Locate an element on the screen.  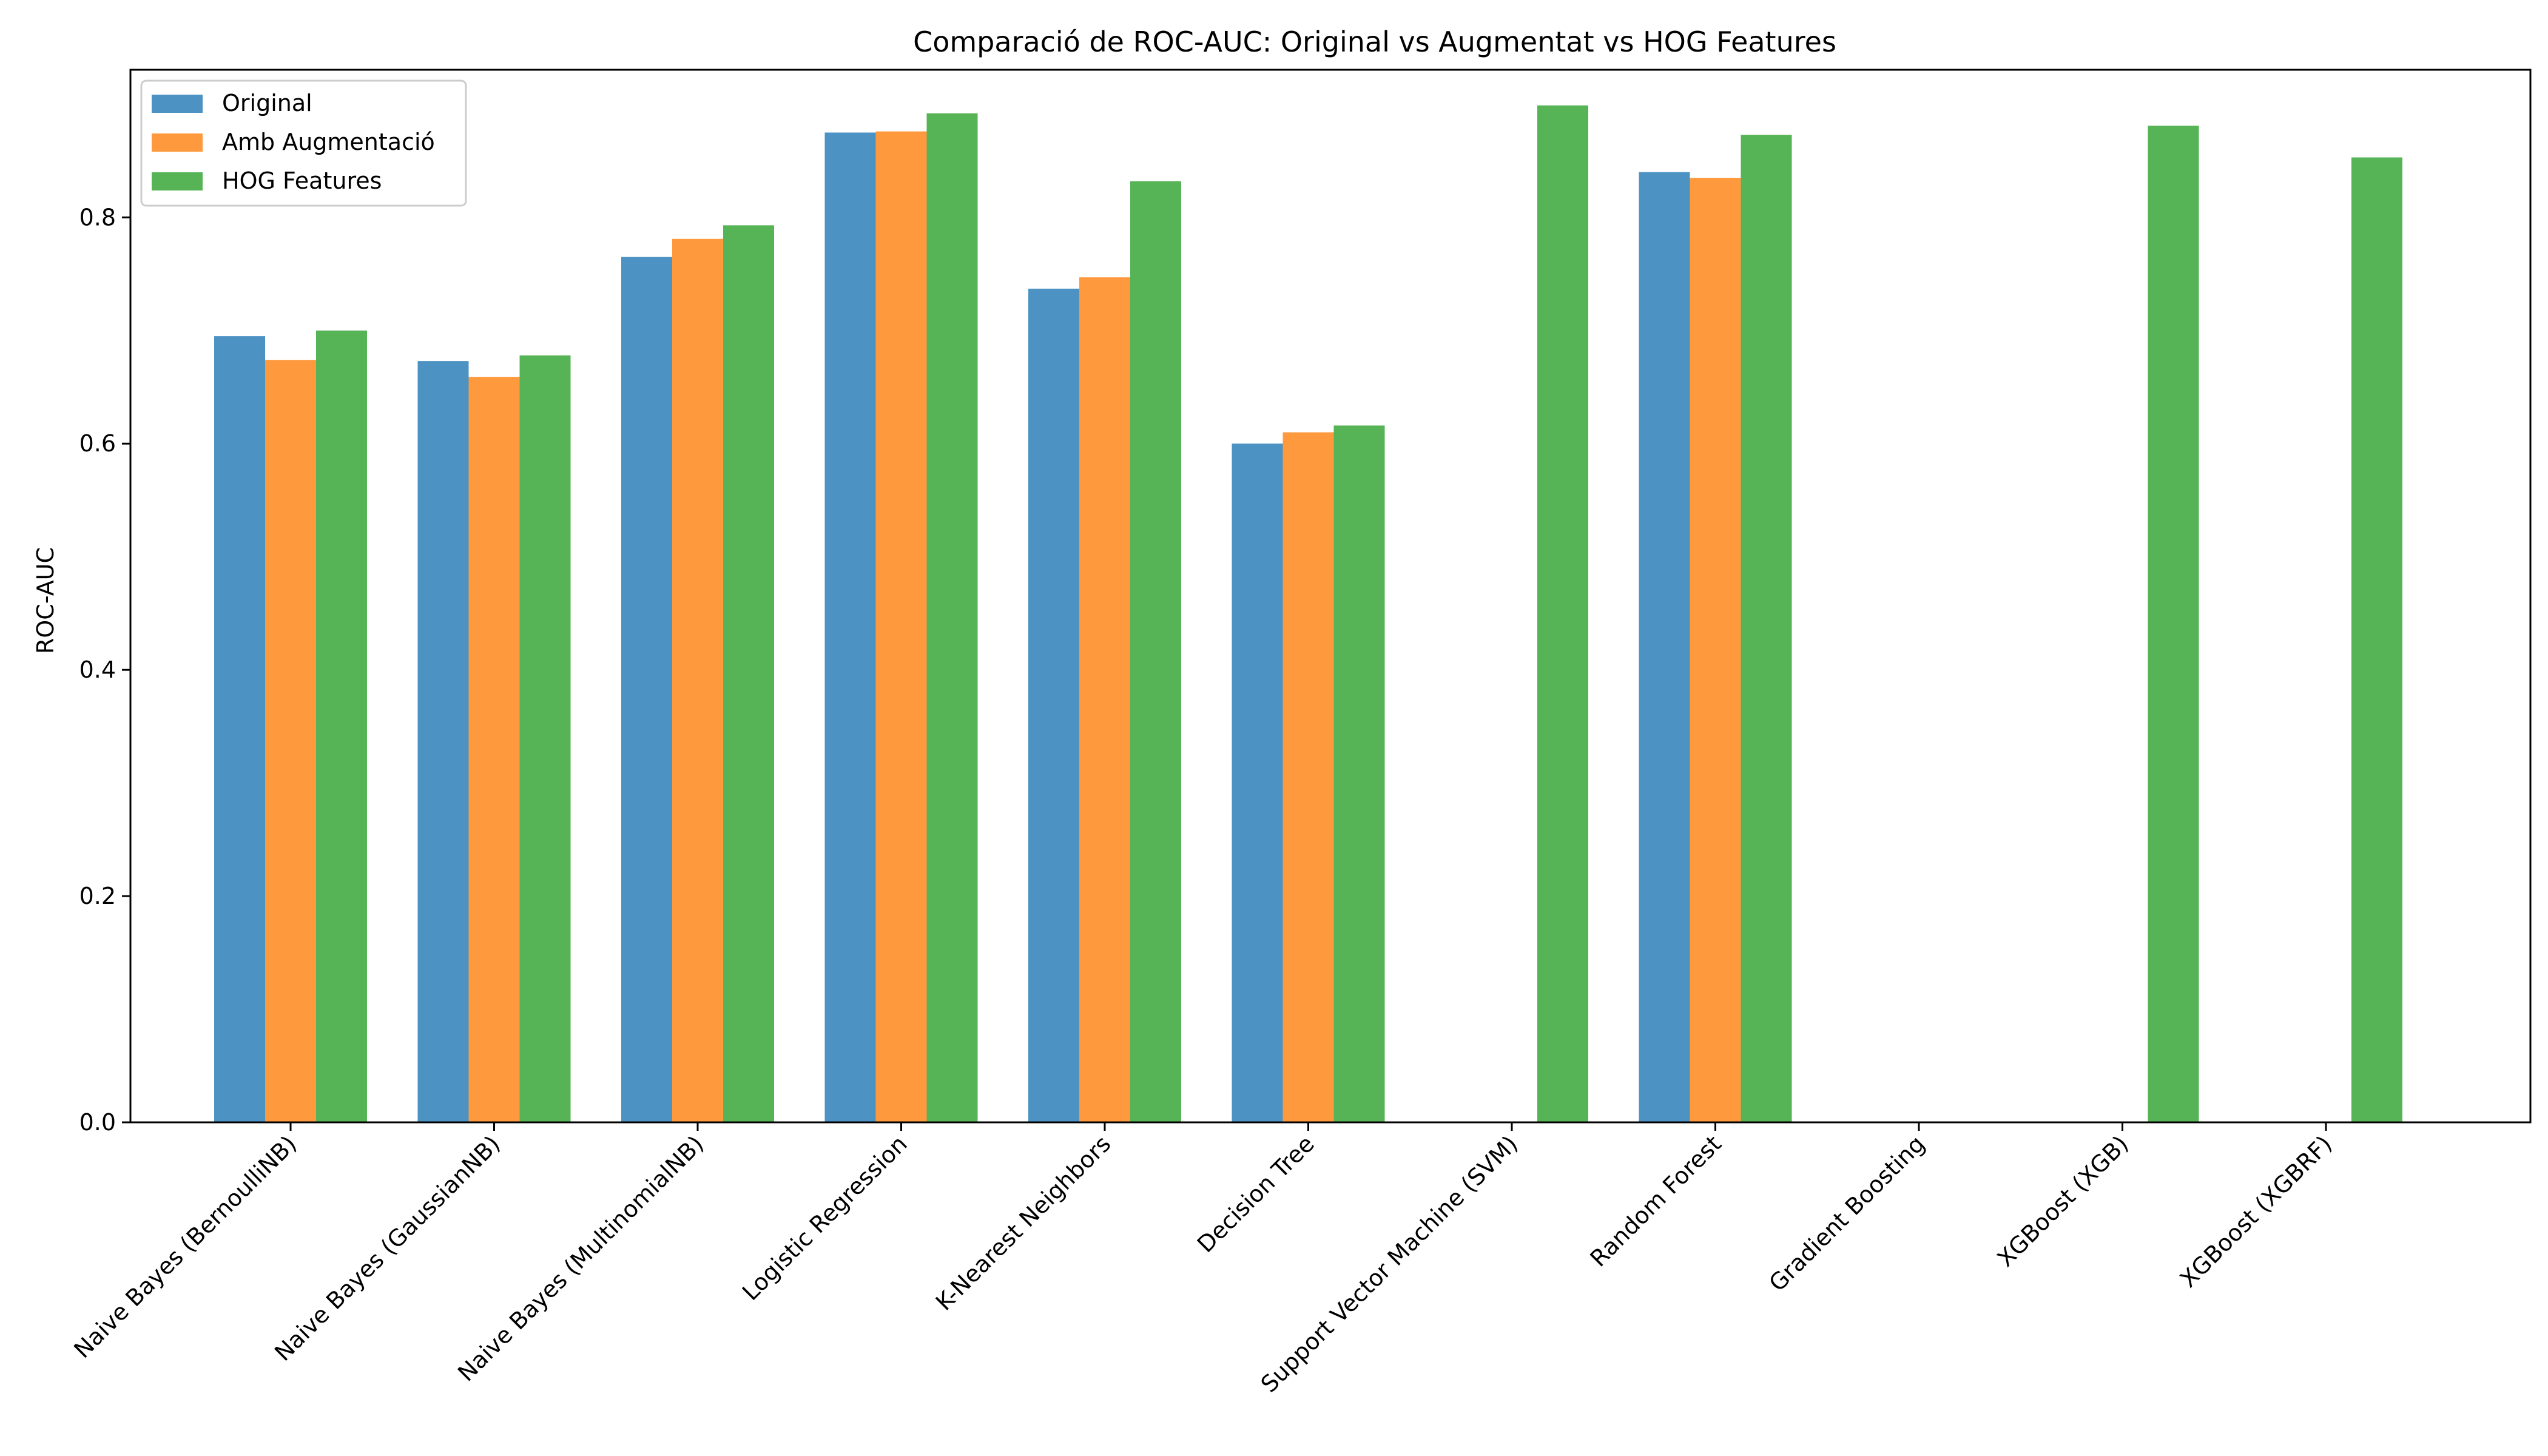
x-tick-label: Decision Tree is located at coordinates (1256, 1194).